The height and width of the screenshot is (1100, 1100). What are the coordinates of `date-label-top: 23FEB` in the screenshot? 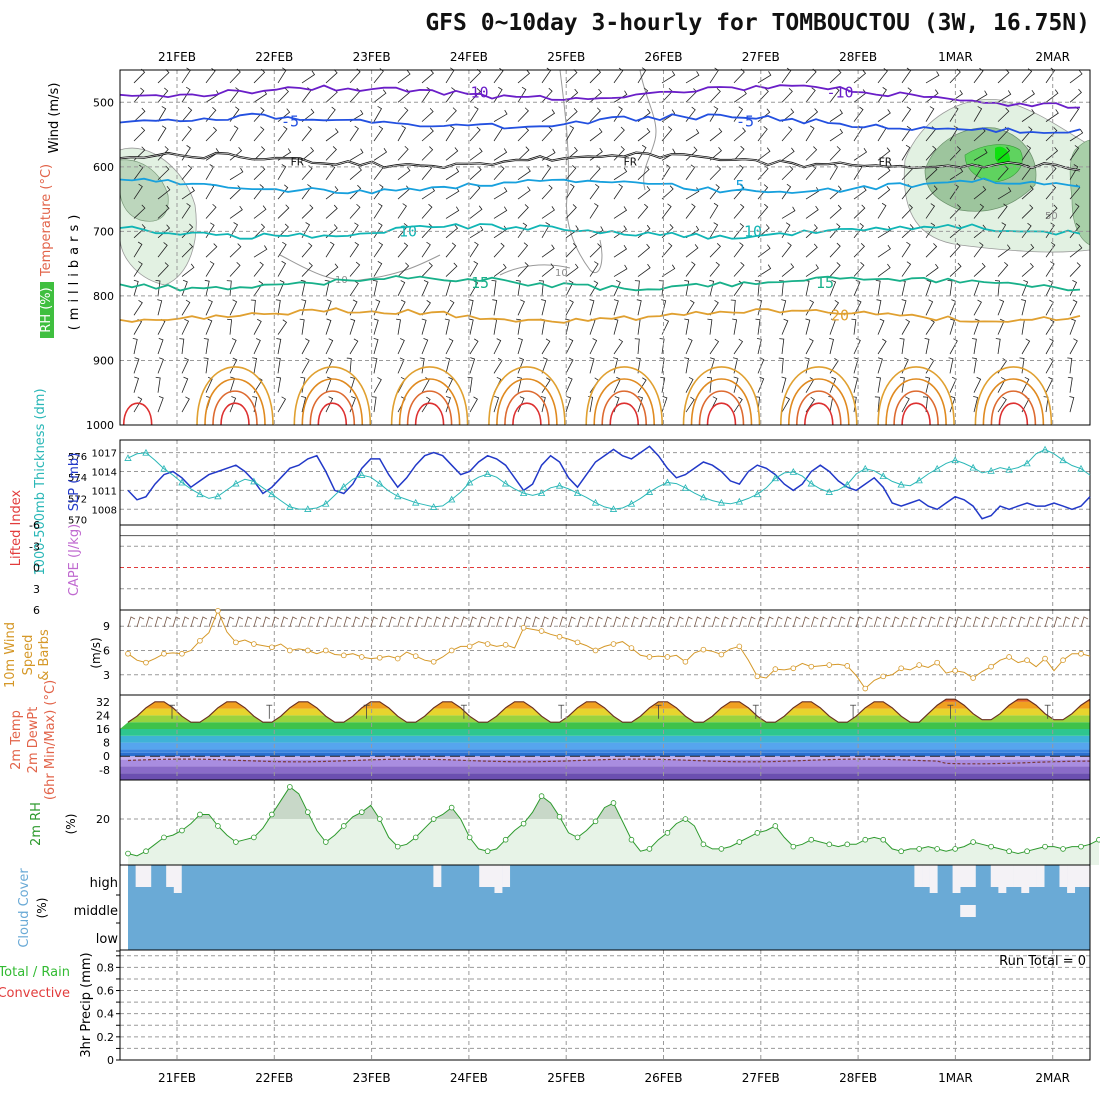 It's located at (372, 57).